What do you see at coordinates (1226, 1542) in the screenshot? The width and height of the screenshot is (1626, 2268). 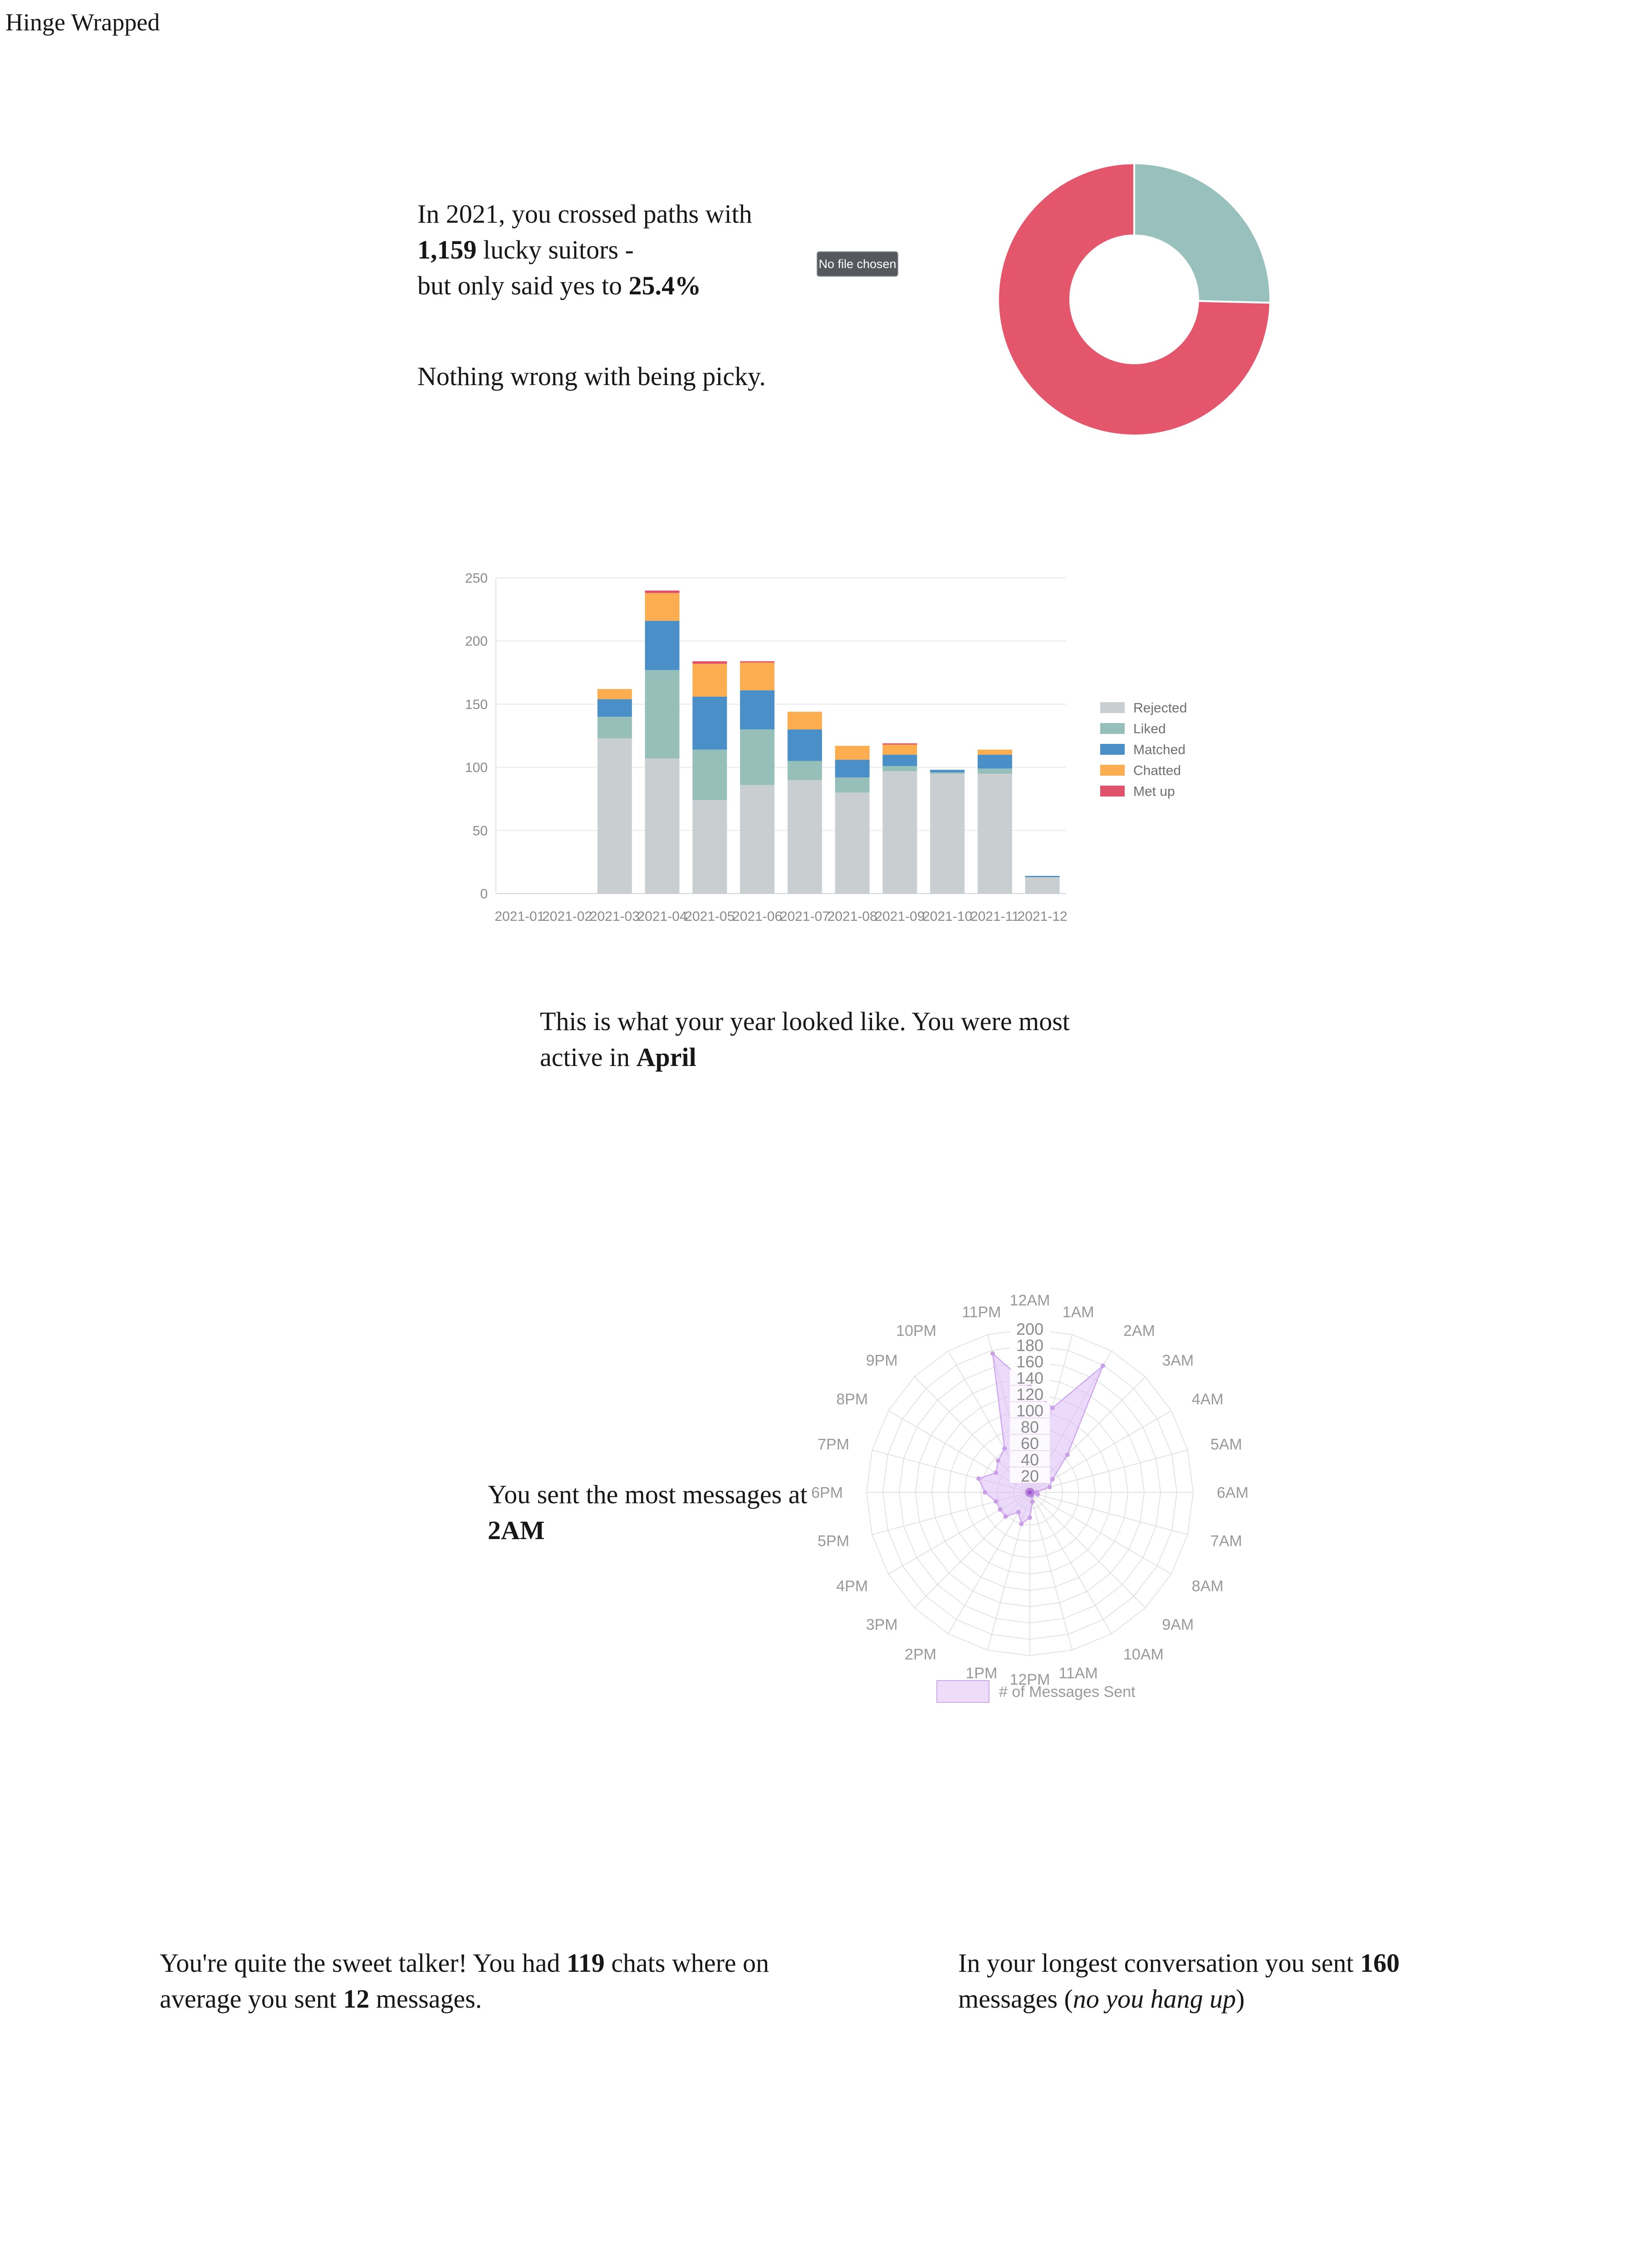 I see `radar-hour-label: 7AM` at bounding box center [1226, 1542].